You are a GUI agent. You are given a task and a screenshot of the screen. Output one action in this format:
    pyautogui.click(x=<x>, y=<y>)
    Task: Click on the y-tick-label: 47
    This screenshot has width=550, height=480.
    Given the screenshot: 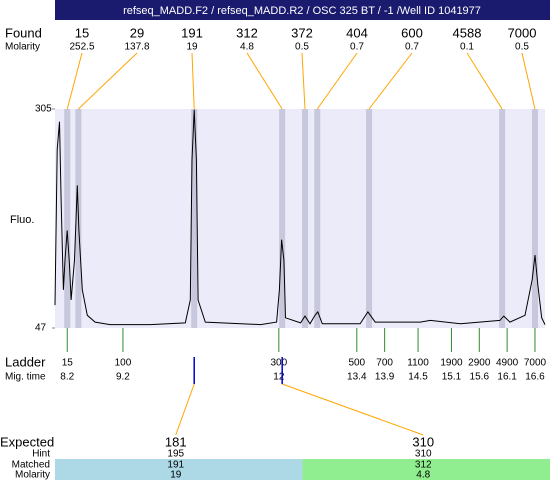 What is the action you would take?
    pyautogui.click(x=41, y=328)
    